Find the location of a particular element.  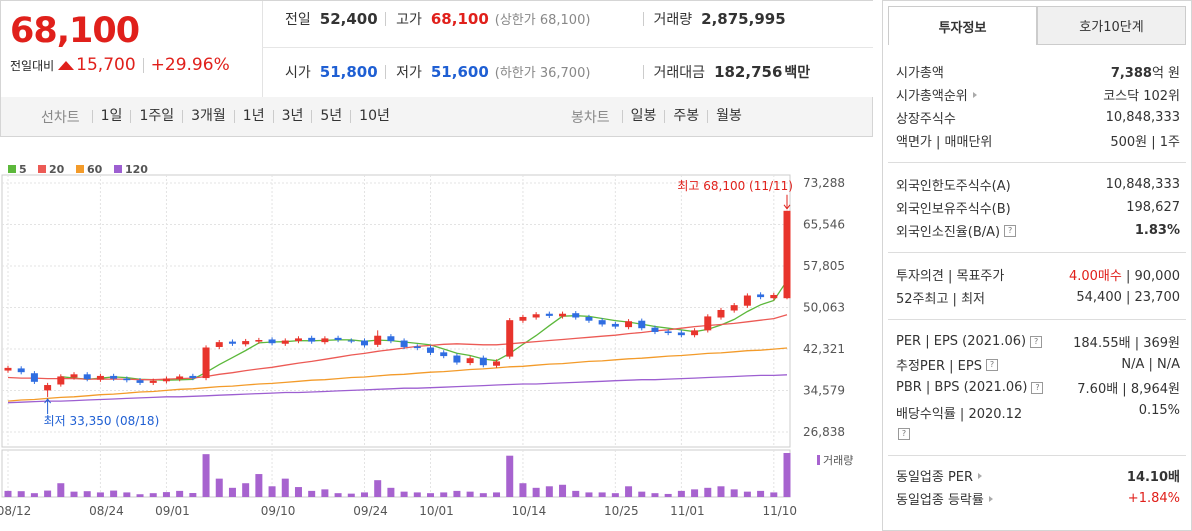

y-tick-label: 57,805 is located at coordinates (824, 266).